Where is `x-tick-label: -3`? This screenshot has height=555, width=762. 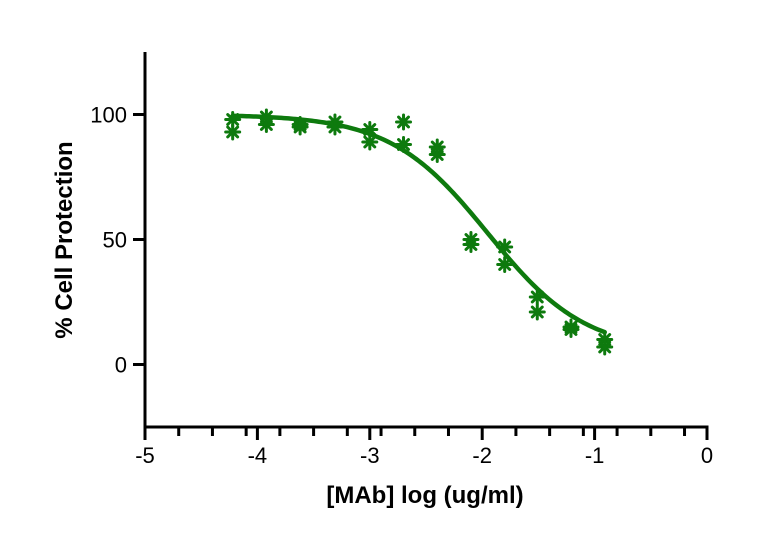
x-tick-label: -3 is located at coordinates (370, 455).